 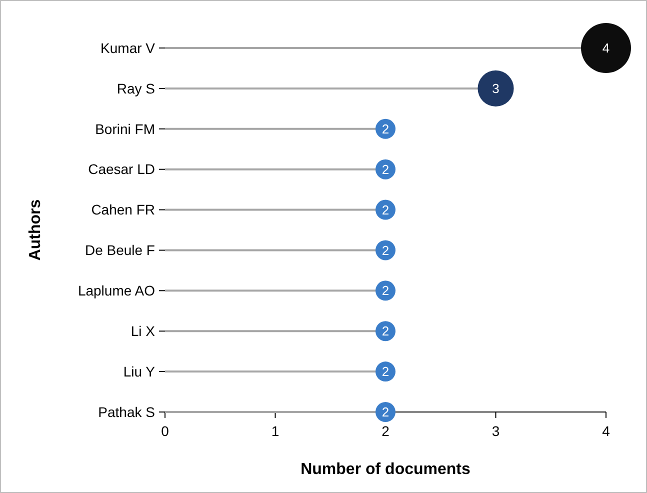 I want to click on x-tick-label: 4, so click(x=606, y=431).